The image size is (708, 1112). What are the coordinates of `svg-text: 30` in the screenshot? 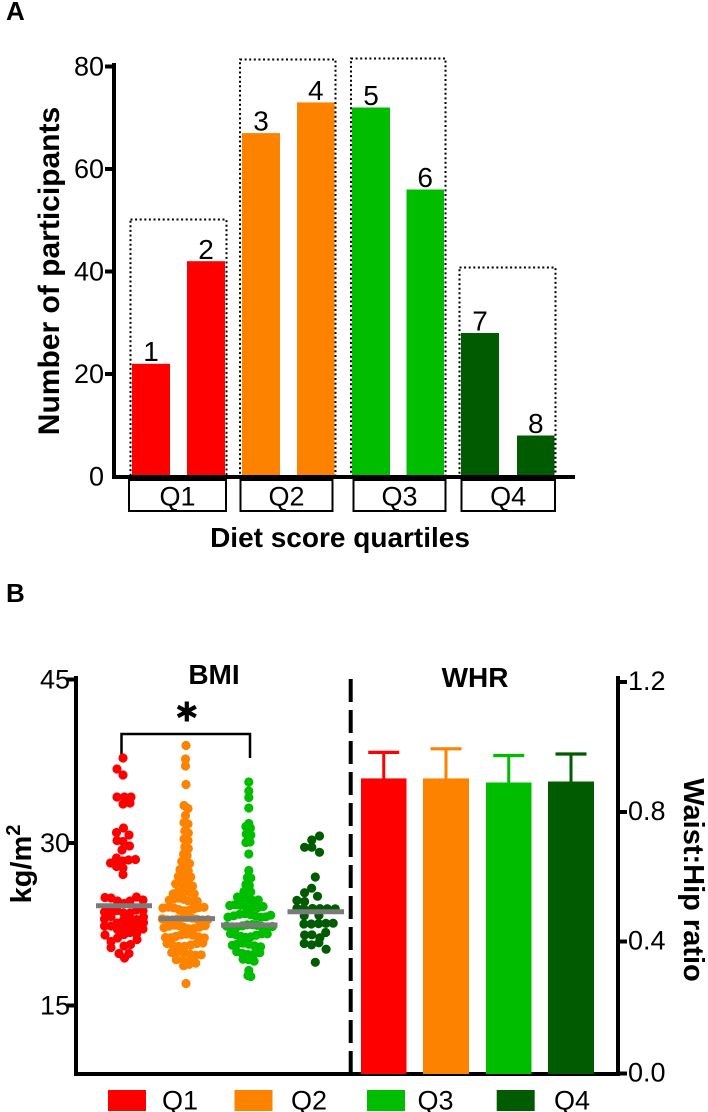 It's located at (55, 843).